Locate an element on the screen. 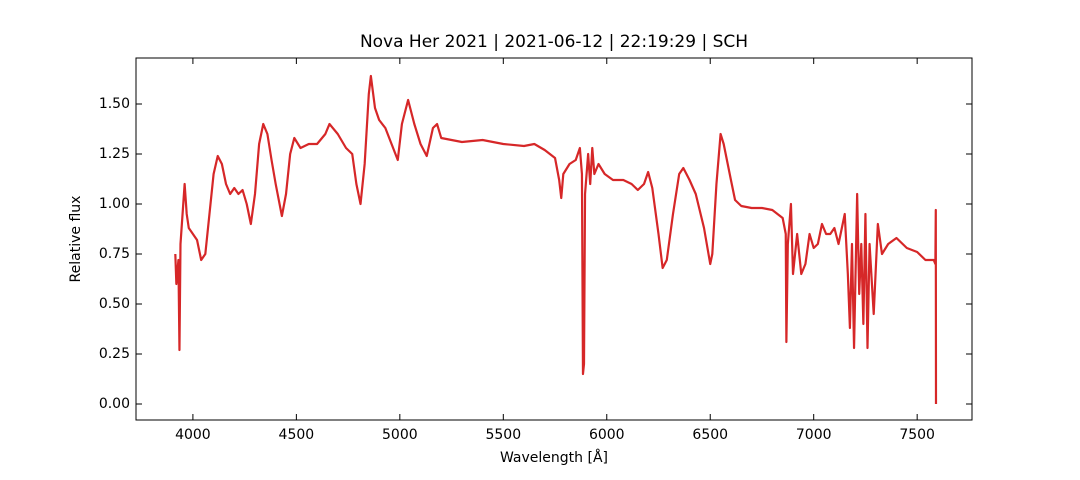 The height and width of the screenshot is (480, 1080). y-tick-label: 0.50 is located at coordinates (114, 304).